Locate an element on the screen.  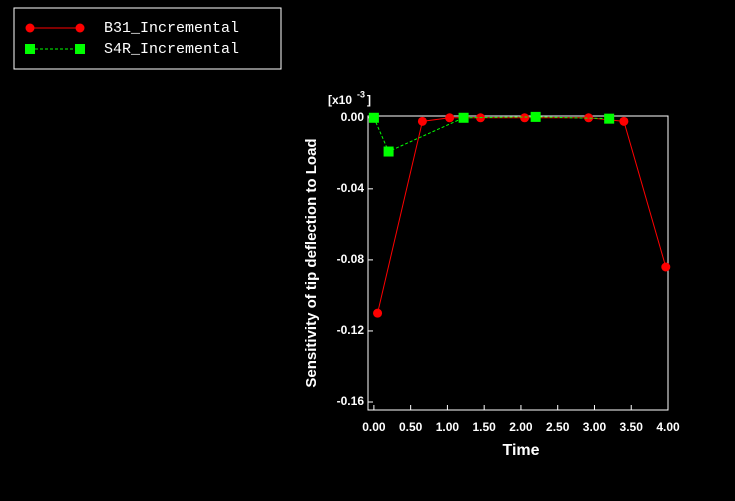
y-tick-label: 0.00 is located at coordinates (353, 117).